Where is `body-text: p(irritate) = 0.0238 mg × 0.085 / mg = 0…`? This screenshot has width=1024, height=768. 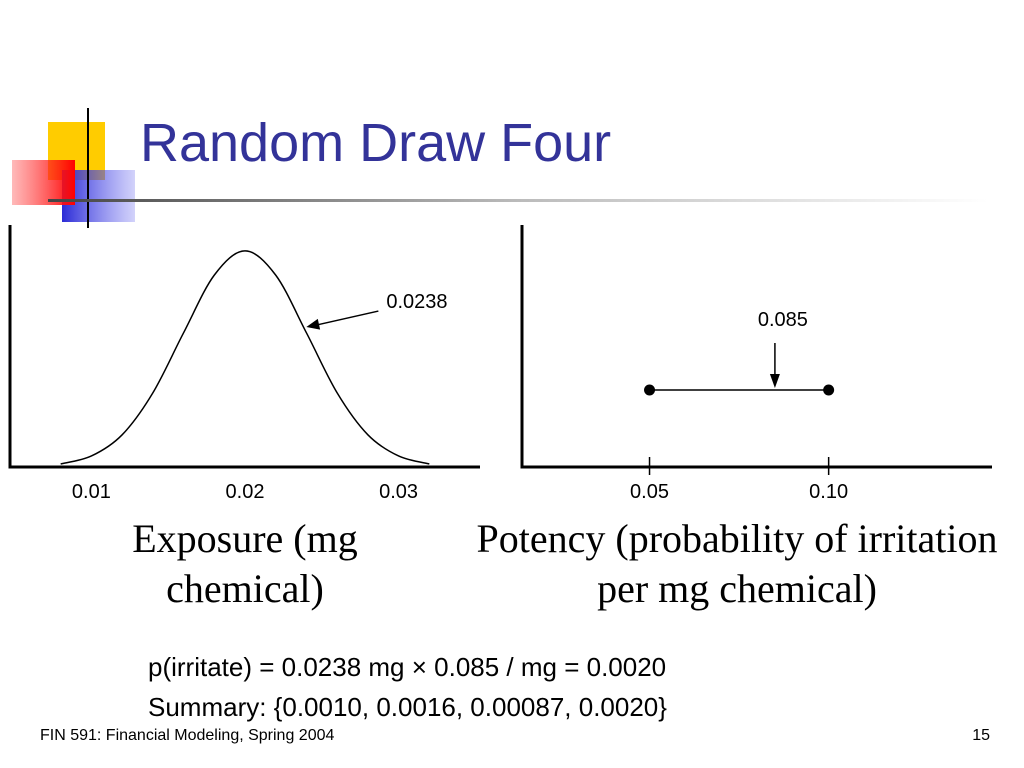
body-text: p(irritate) = 0.0238 mg × 0.085 / mg = 0… is located at coordinates (407, 667).